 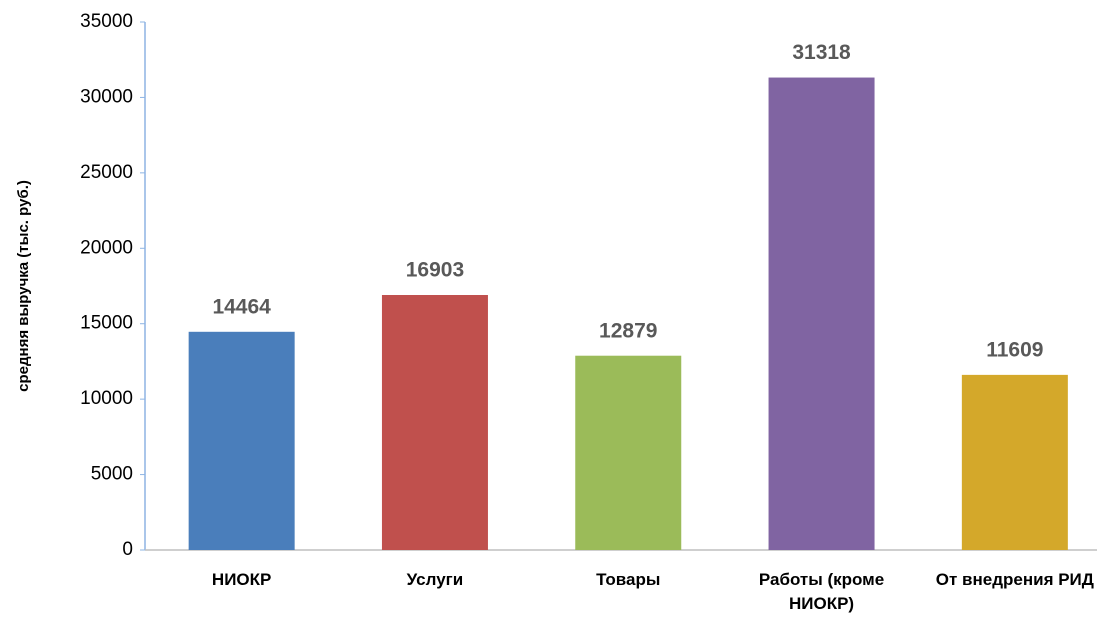 I want to click on x-tick-label: Услуги, so click(x=435, y=579).